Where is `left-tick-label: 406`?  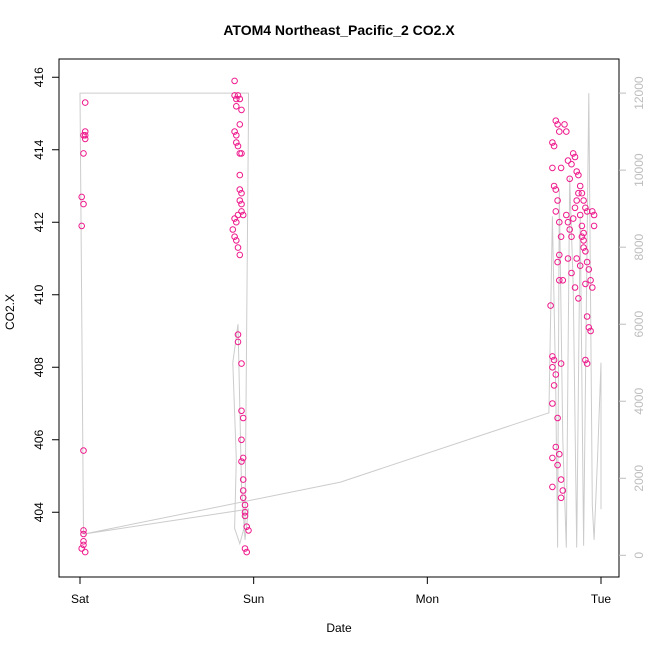
left-tick-label: 406 is located at coordinates (39, 439).